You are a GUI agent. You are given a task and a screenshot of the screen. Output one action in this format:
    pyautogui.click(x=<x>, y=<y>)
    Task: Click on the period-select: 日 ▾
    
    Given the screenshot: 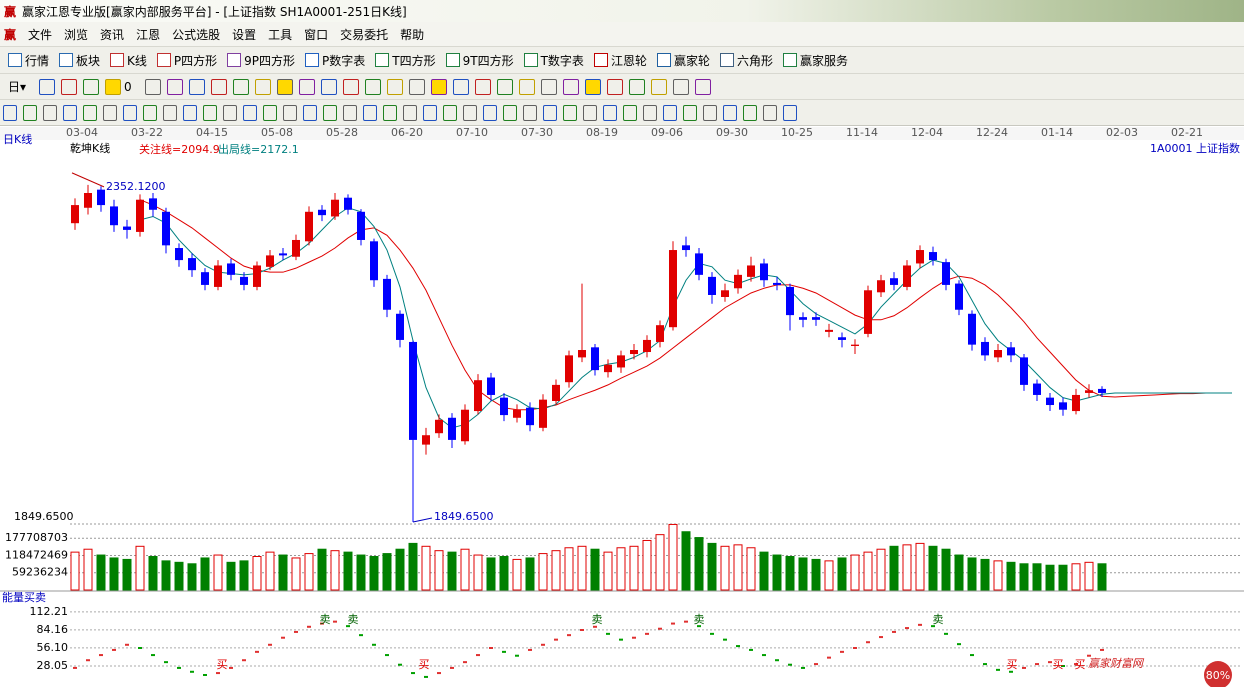 What is the action you would take?
    pyautogui.click(x=17, y=87)
    